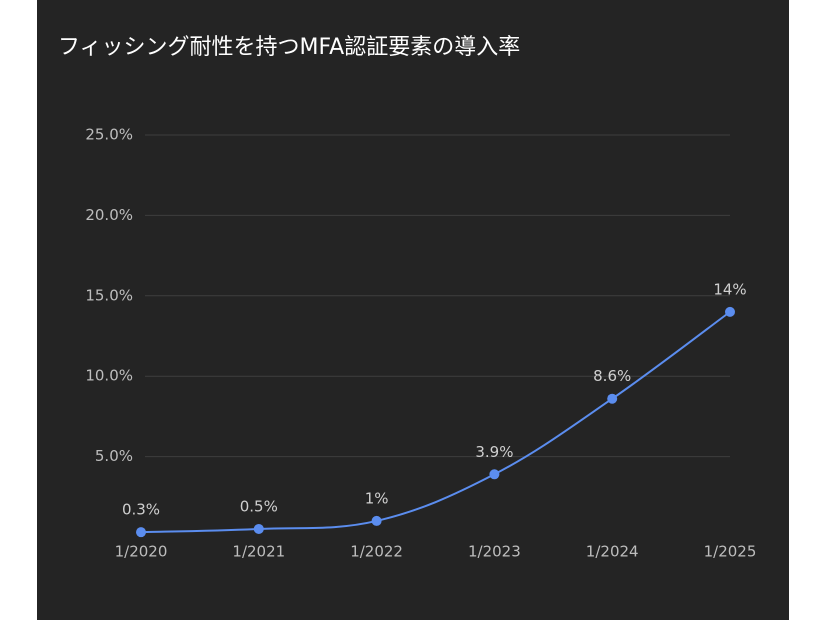 This screenshot has width=826, height=620. I want to click on y-tick-label: 15.0%, so click(109, 295).